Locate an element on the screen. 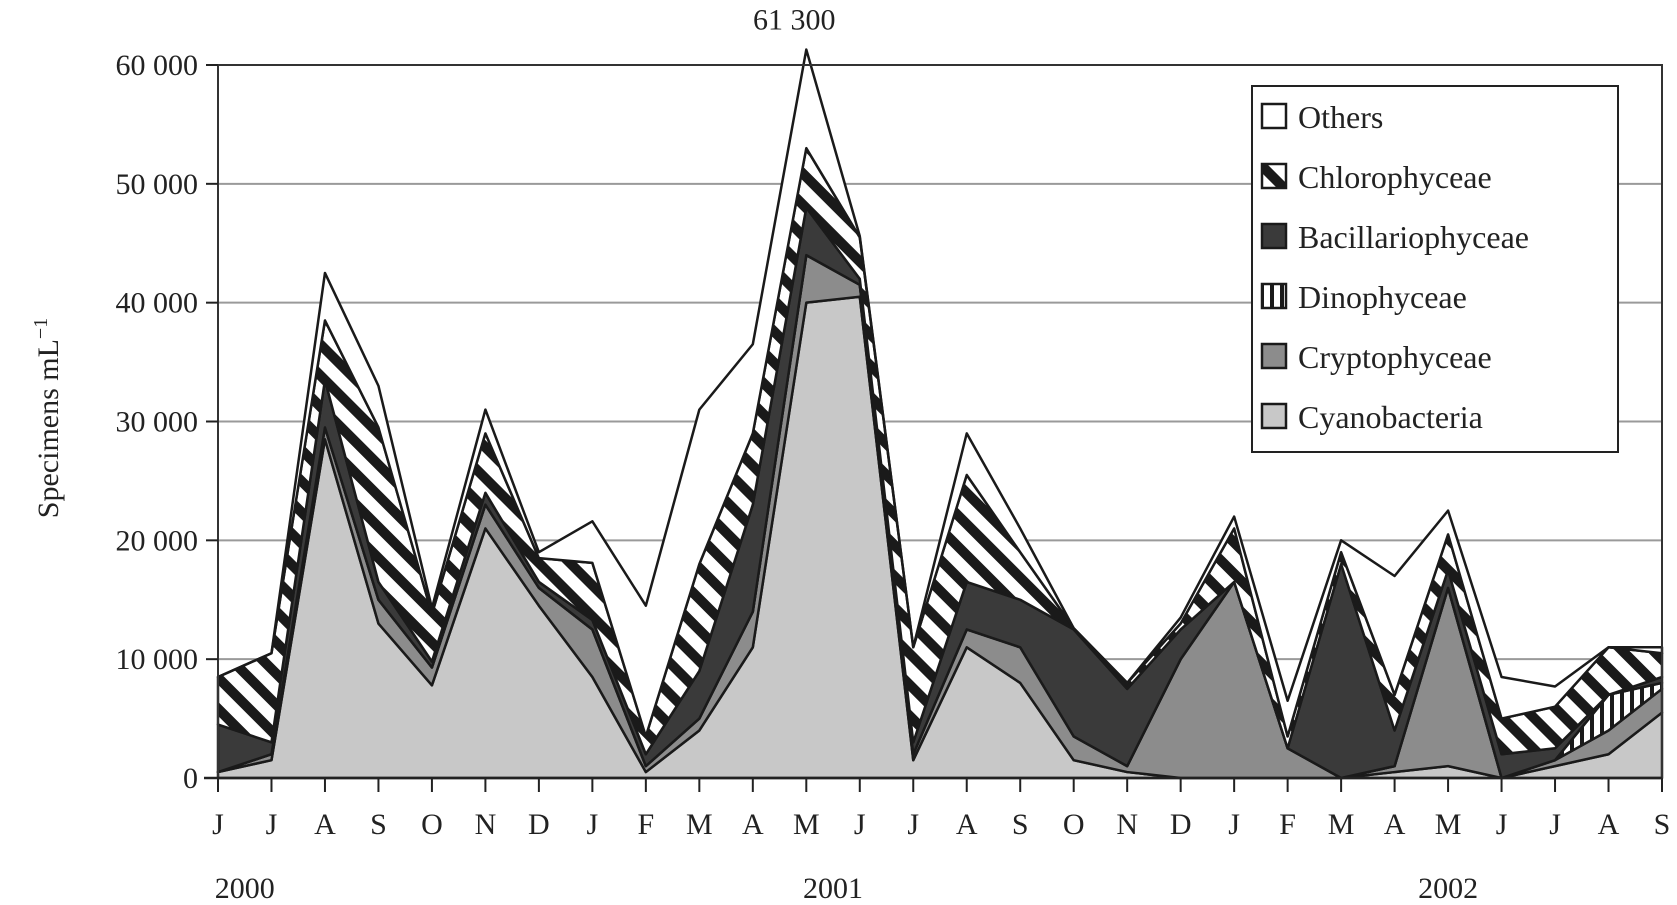 The image size is (1677, 905). x-tick-label-2: A is located at coordinates (325, 824).